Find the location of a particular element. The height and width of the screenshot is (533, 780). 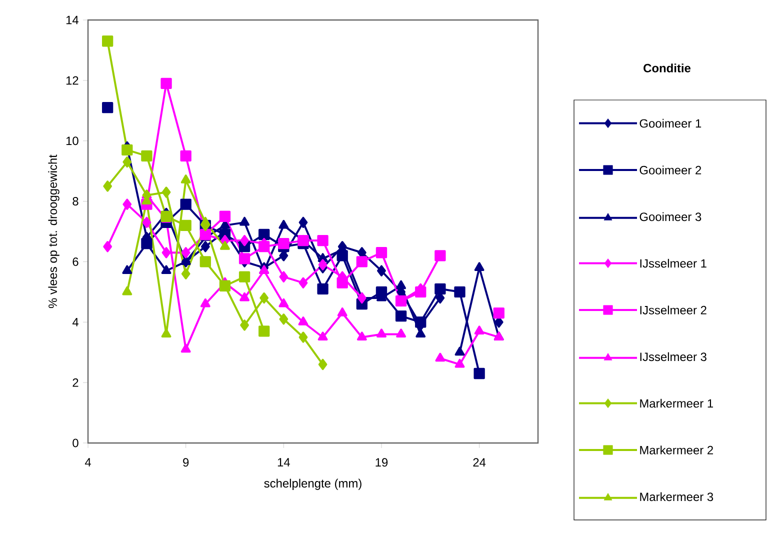

legend-label: Markermeer 1 is located at coordinates (676, 403).